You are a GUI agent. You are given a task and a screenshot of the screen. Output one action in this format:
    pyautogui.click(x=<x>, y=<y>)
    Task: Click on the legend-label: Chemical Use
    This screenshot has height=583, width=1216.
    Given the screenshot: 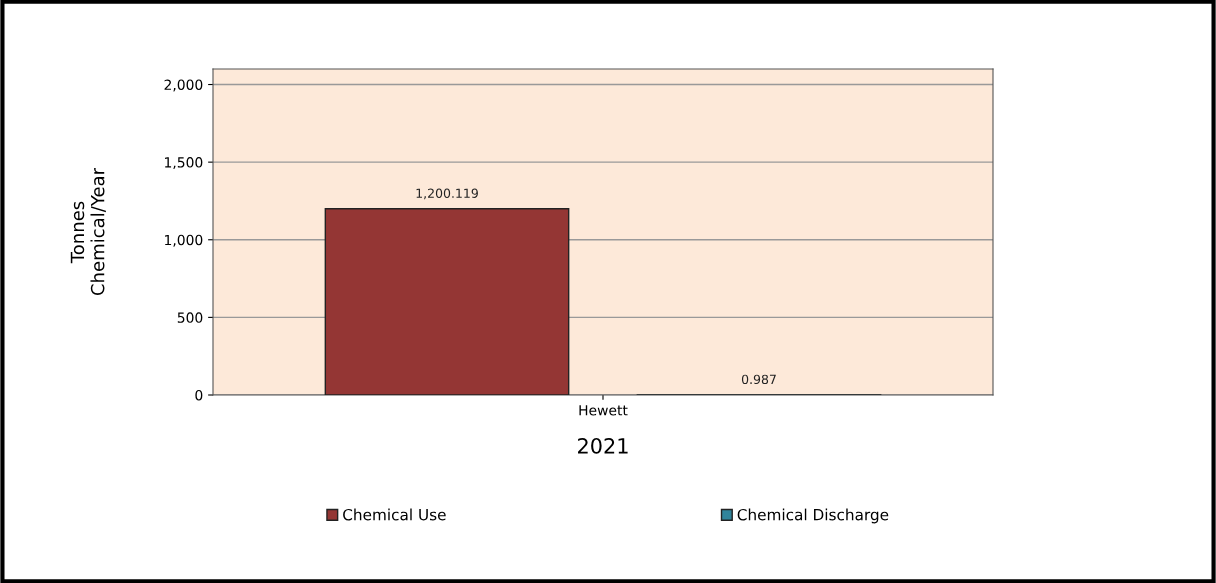 What is the action you would take?
    pyautogui.click(x=394, y=514)
    